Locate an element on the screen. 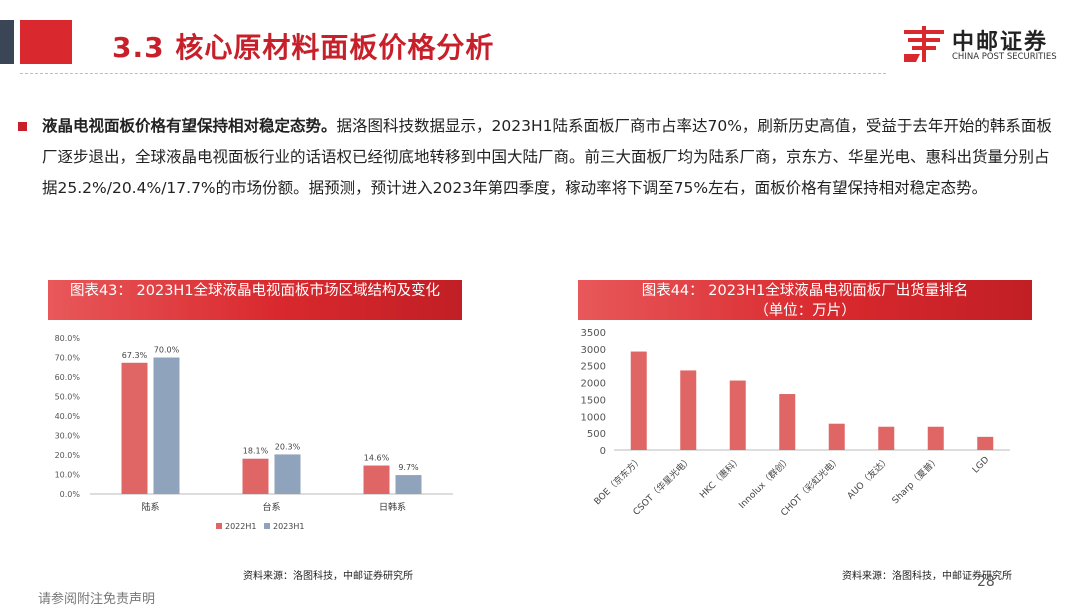  y-tick-label: 10.0% is located at coordinates (68, 475).